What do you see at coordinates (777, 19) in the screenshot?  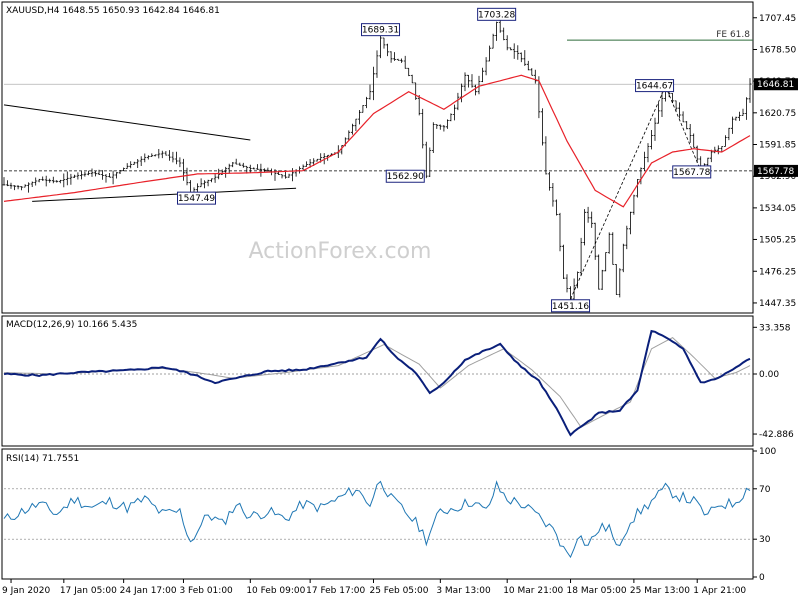 I see `price-tick-label: 1707.45` at bounding box center [777, 19].